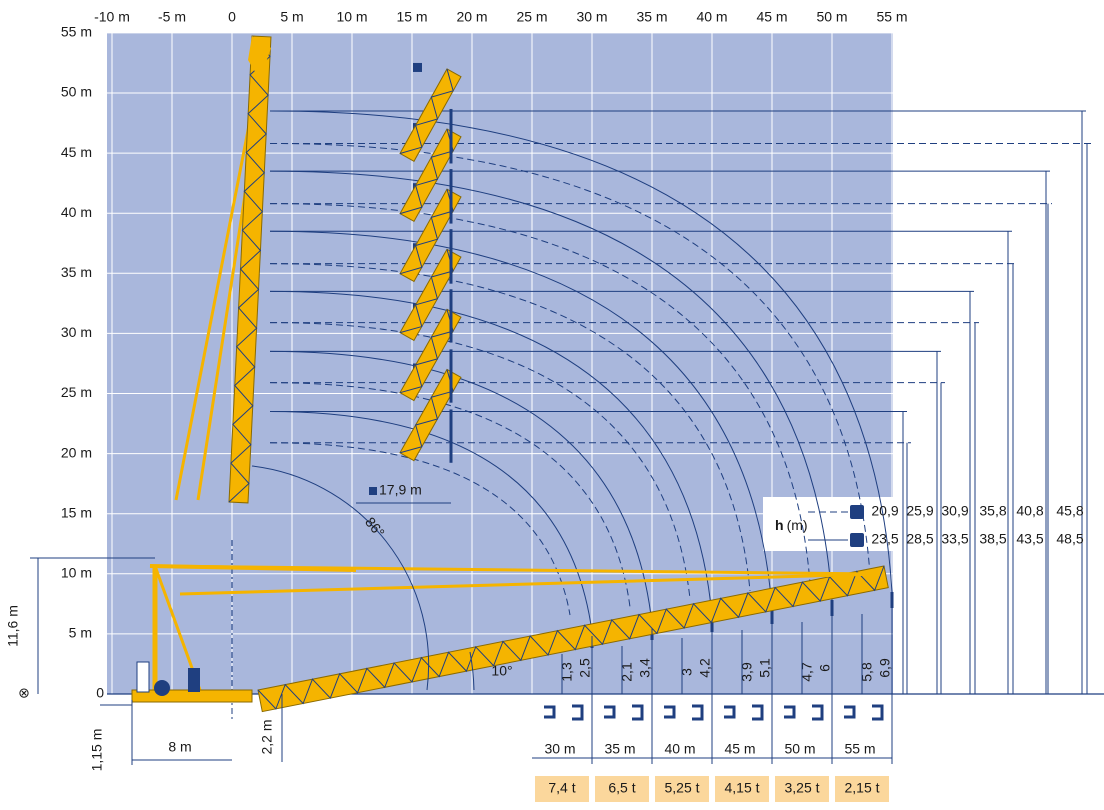  I want to click on legend-value: 28,5, so click(919, 539).